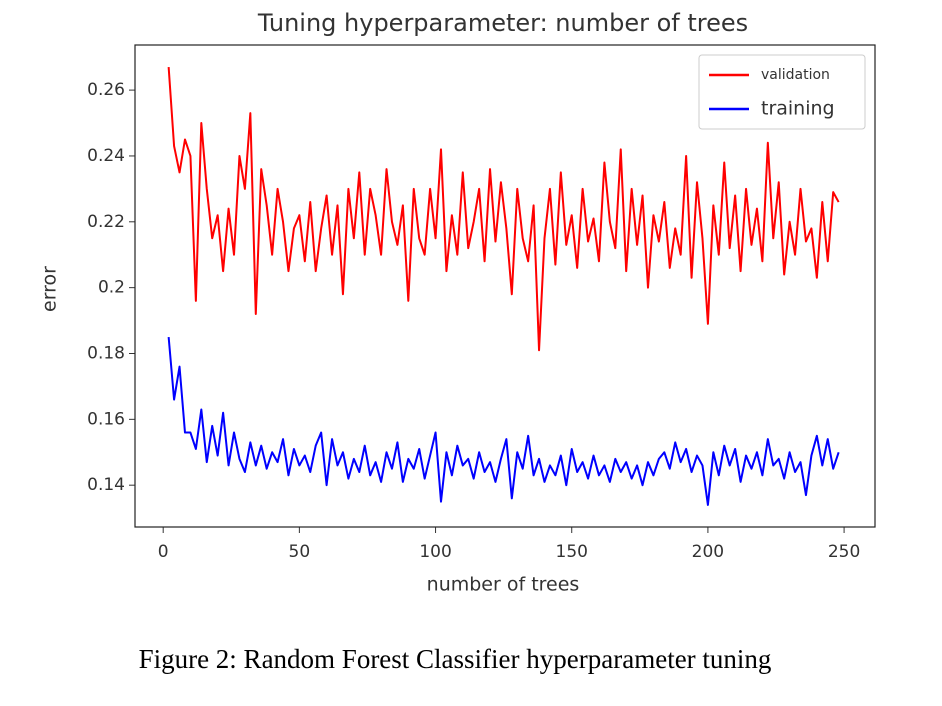  Describe the element at coordinates (106, 419) in the screenshot. I see `y-tick-label: 0.16` at that location.